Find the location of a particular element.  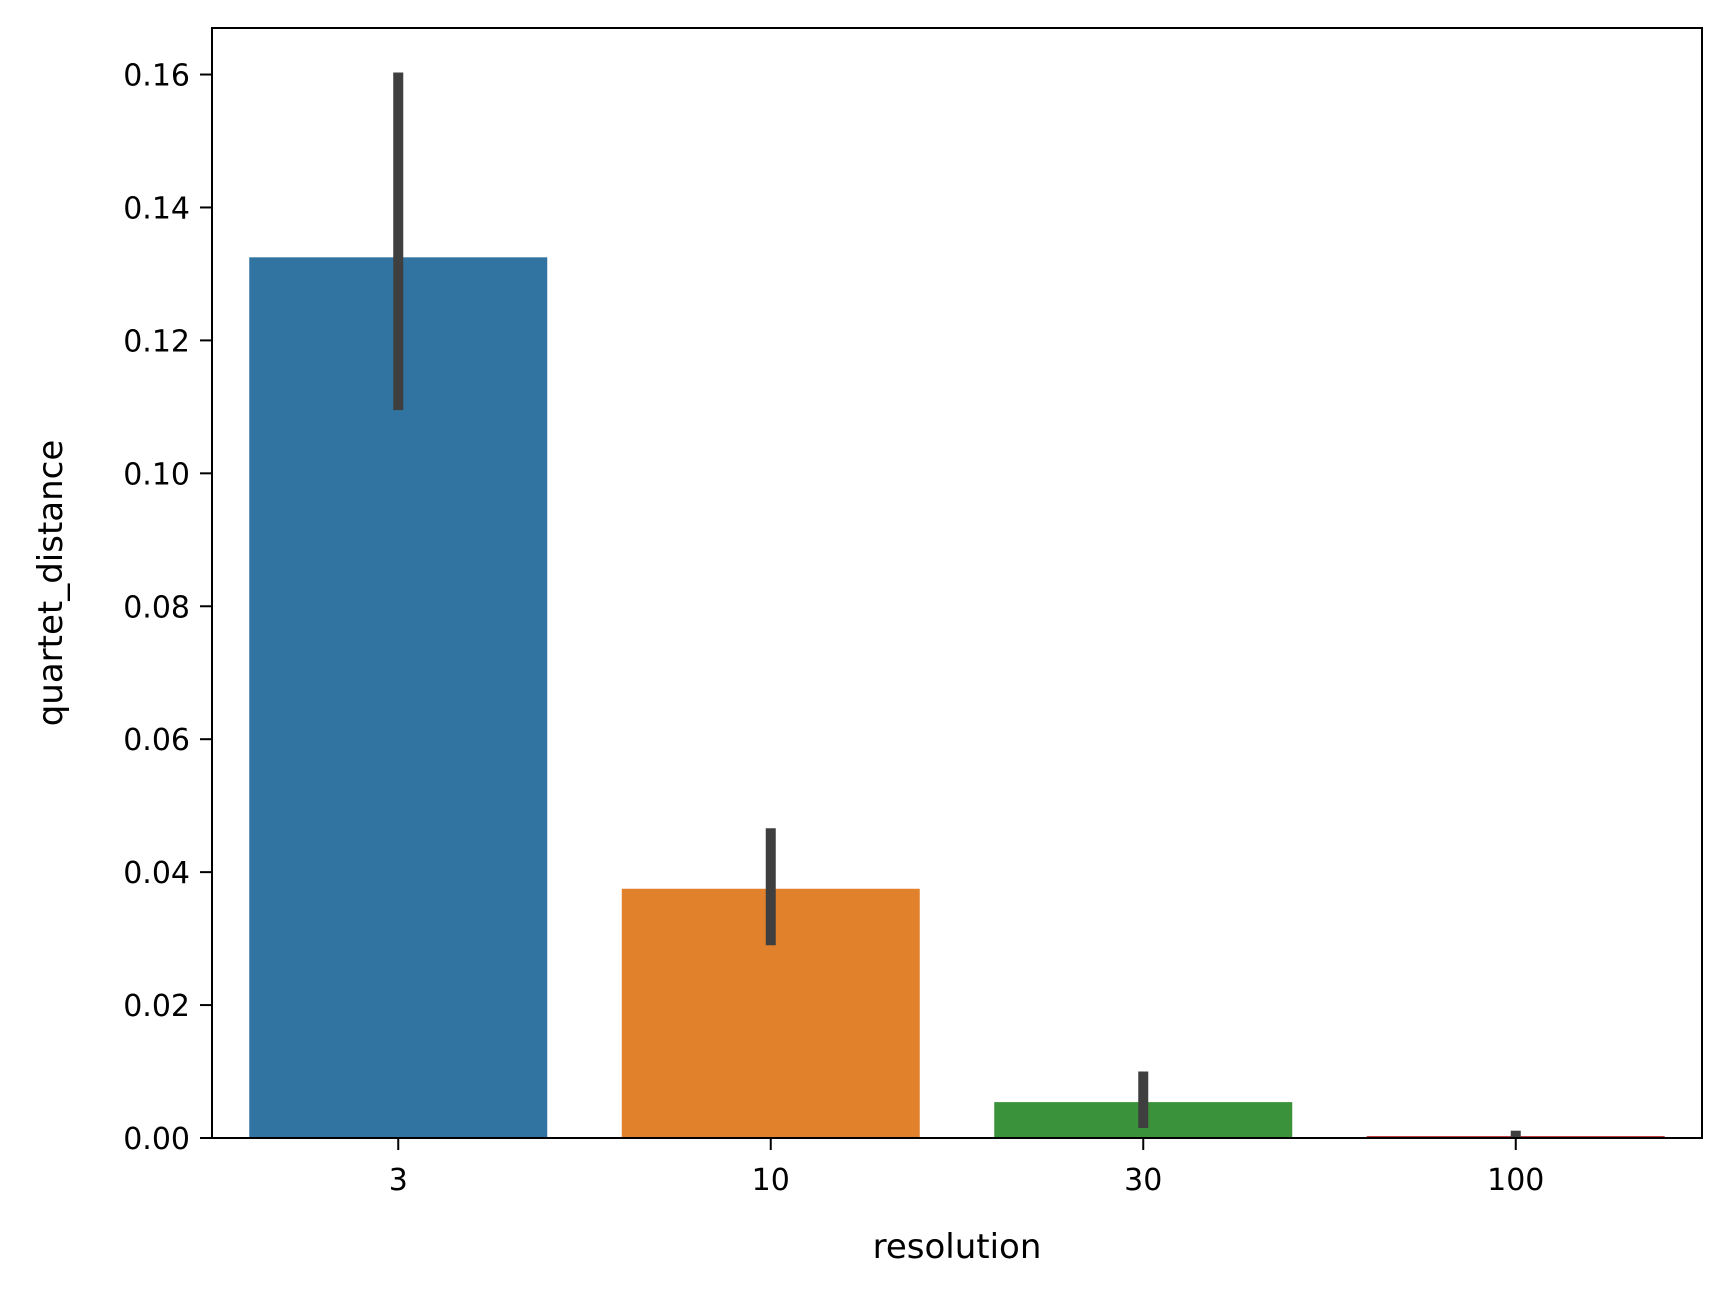

y-tick-label: 0.02 is located at coordinates (156, 1006).